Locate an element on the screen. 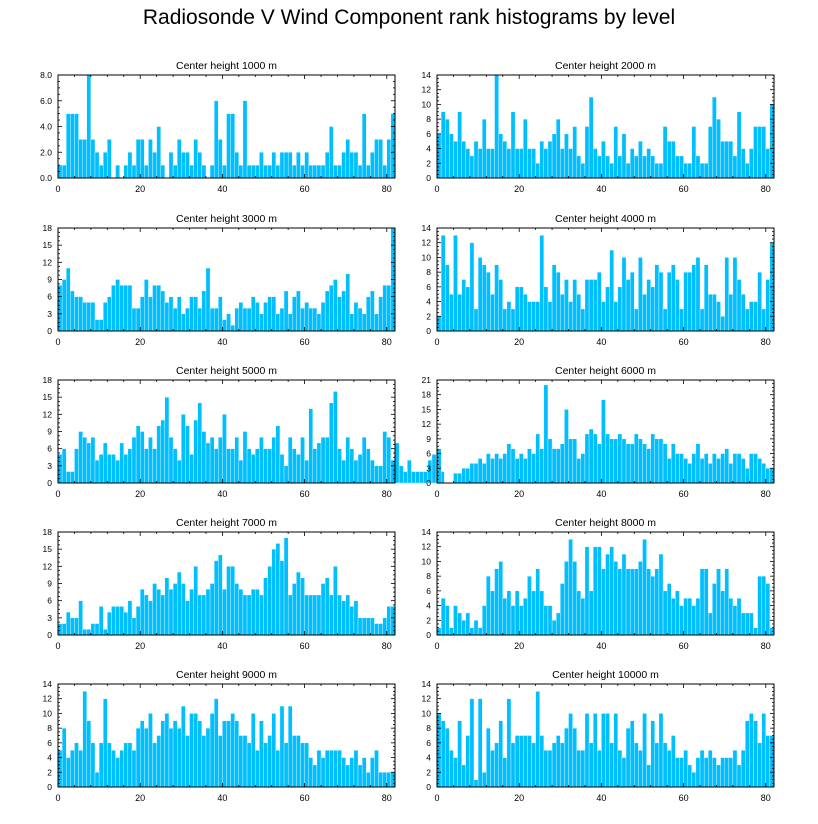 The image size is (818, 824). bars is located at coordinates (226, 126).